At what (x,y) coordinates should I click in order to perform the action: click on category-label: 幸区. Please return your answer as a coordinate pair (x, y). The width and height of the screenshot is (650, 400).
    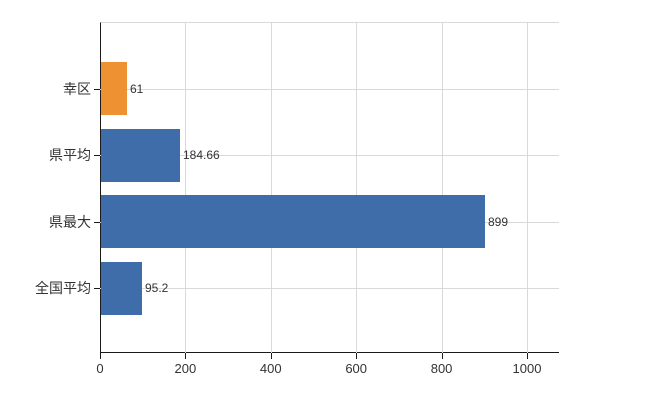
    Looking at the image, I should click on (77, 89).